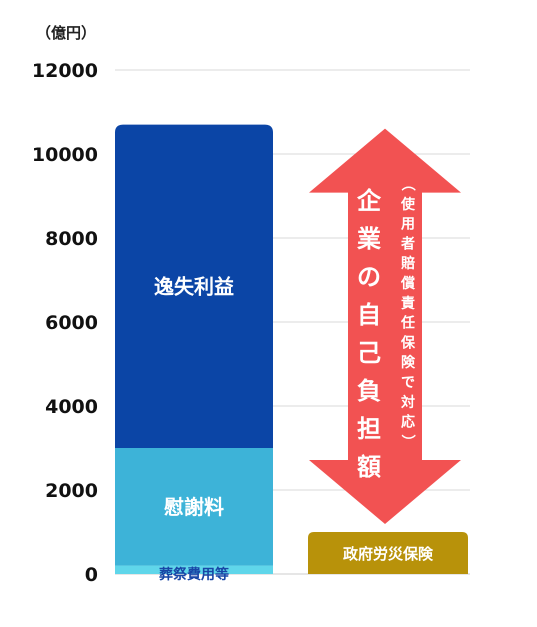  Describe the element at coordinates (369, 201) in the screenshot. I see `arrow-main-char: 企` at that location.